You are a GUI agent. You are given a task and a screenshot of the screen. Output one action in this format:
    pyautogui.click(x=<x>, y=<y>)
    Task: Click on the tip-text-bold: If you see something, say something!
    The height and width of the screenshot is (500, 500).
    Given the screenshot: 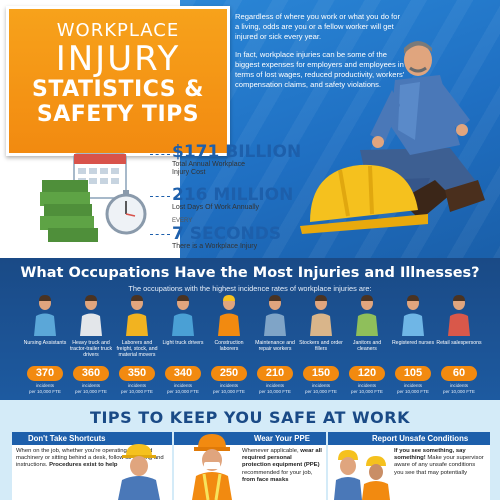 What is the action you would take?
    pyautogui.click(x=430, y=455)
    